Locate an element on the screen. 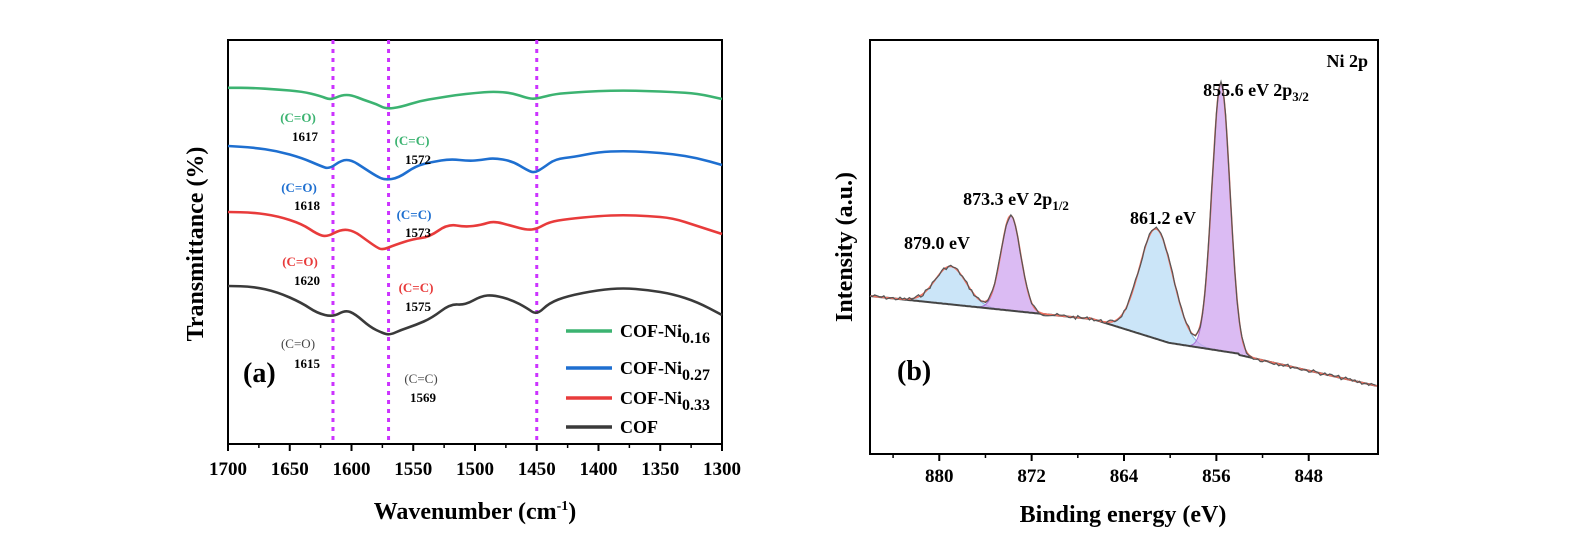  x-tick-label-b: 880 is located at coordinates (939, 476).